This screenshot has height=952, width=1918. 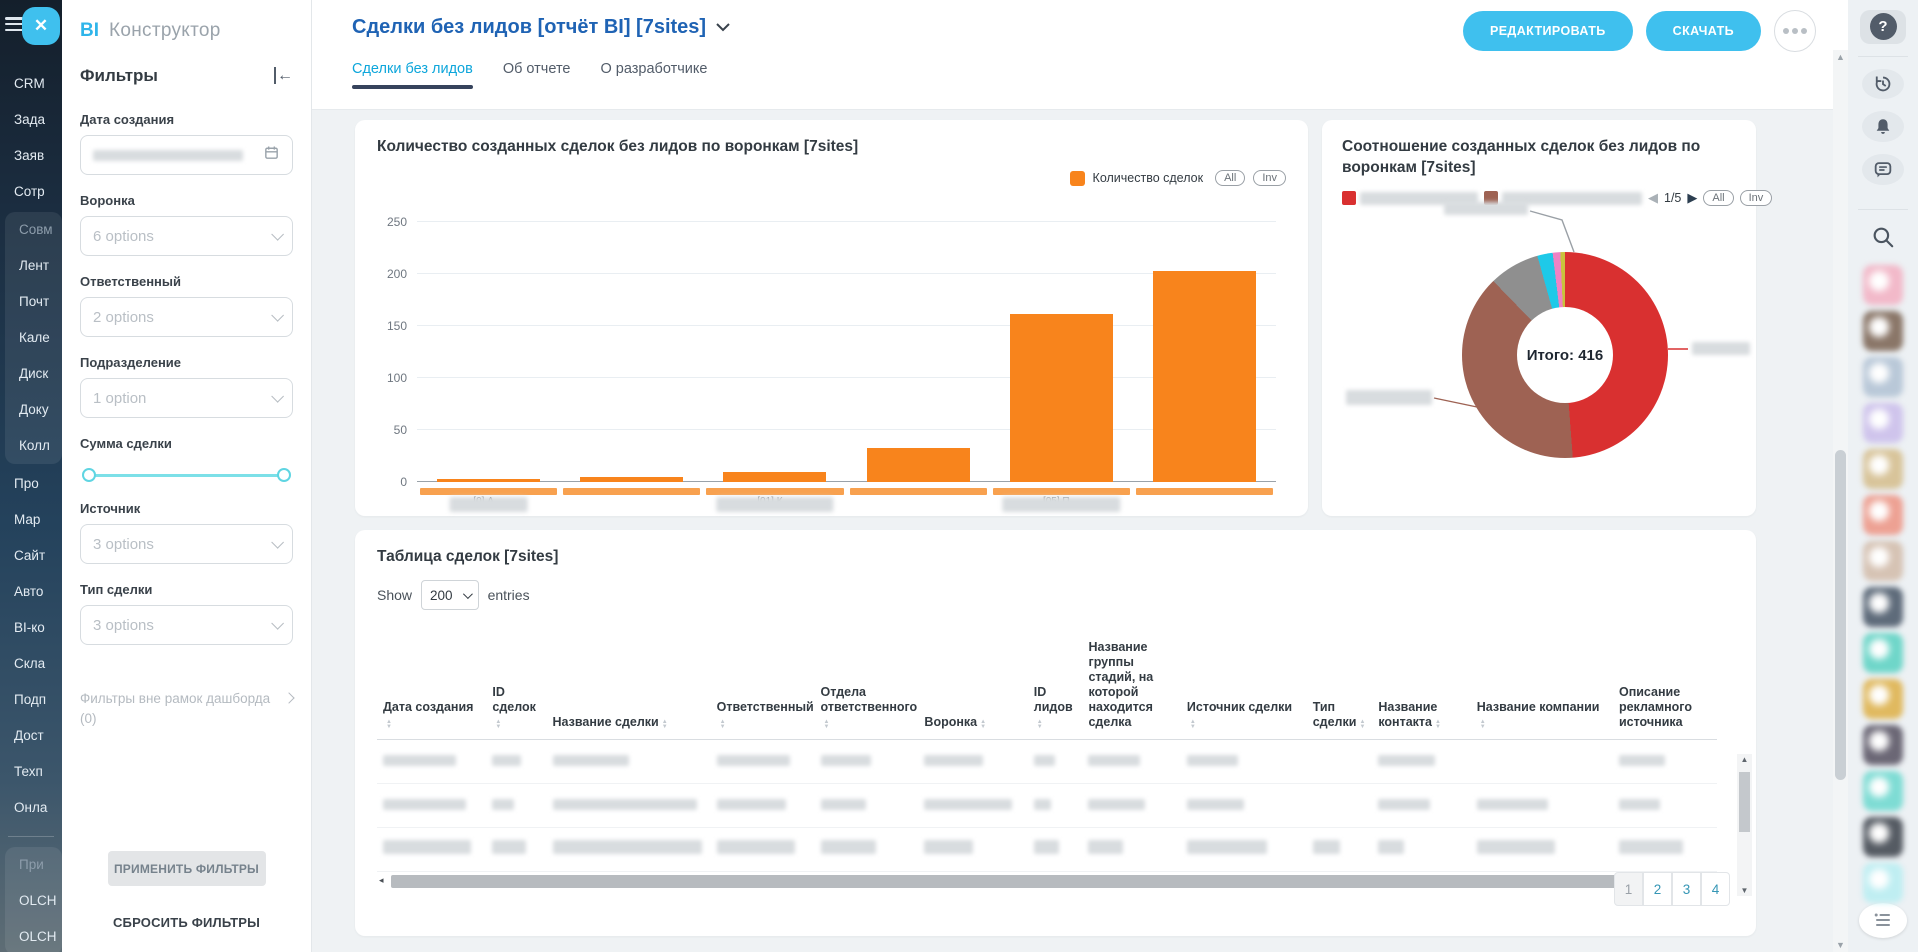 I want to click on sidebar-item-bi-ко: BI-ко, so click(x=29, y=627).